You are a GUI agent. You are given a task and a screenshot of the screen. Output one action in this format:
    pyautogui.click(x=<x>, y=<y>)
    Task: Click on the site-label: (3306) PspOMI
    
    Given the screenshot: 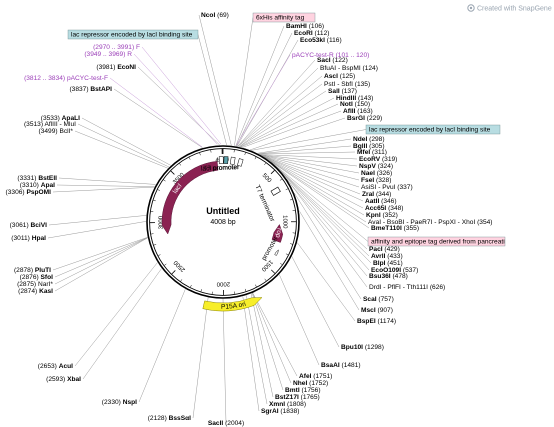 What is the action you would take?
    pyautogui.click(x=29, y=192)
    